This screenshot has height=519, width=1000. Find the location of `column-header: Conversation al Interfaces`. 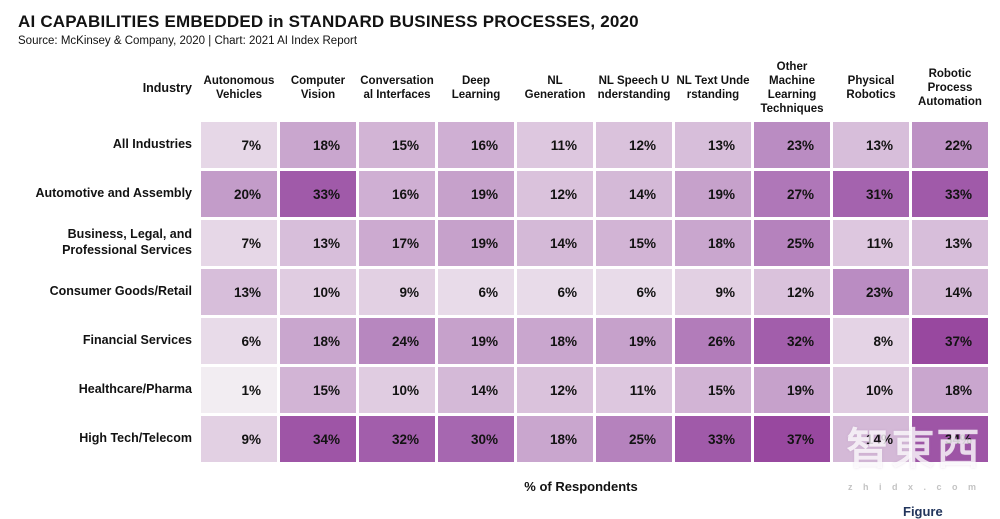

column-header: Conversation al Interfaces is located at coordinates (397, 87).